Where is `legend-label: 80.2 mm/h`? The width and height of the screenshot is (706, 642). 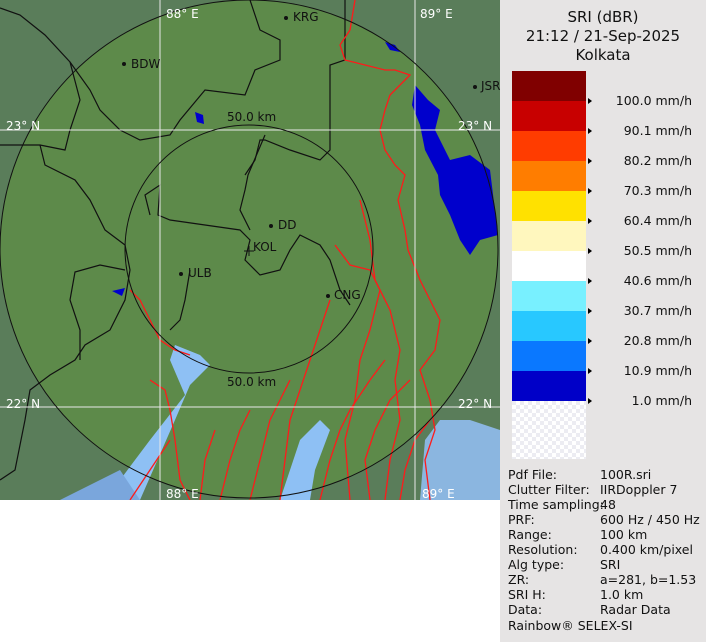
legend-label: 80.2 mm/h is located at coordinates (657, 160).